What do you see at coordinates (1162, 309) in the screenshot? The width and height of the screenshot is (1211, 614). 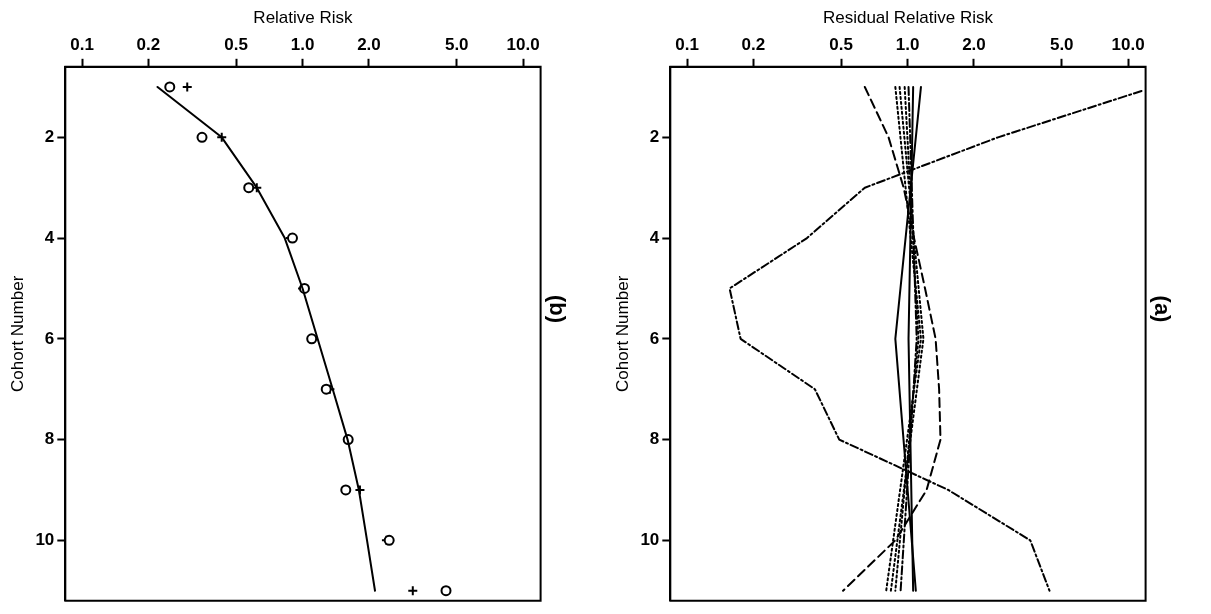 I see `text: (a)` at bounding box center [1162, 309].